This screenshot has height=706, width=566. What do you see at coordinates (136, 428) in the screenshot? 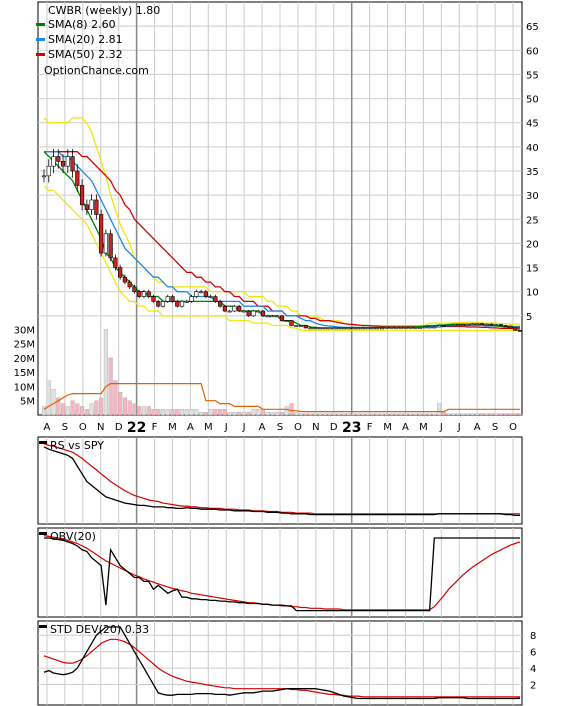
I see `year-label: 22` at bounding box center [136, 428].